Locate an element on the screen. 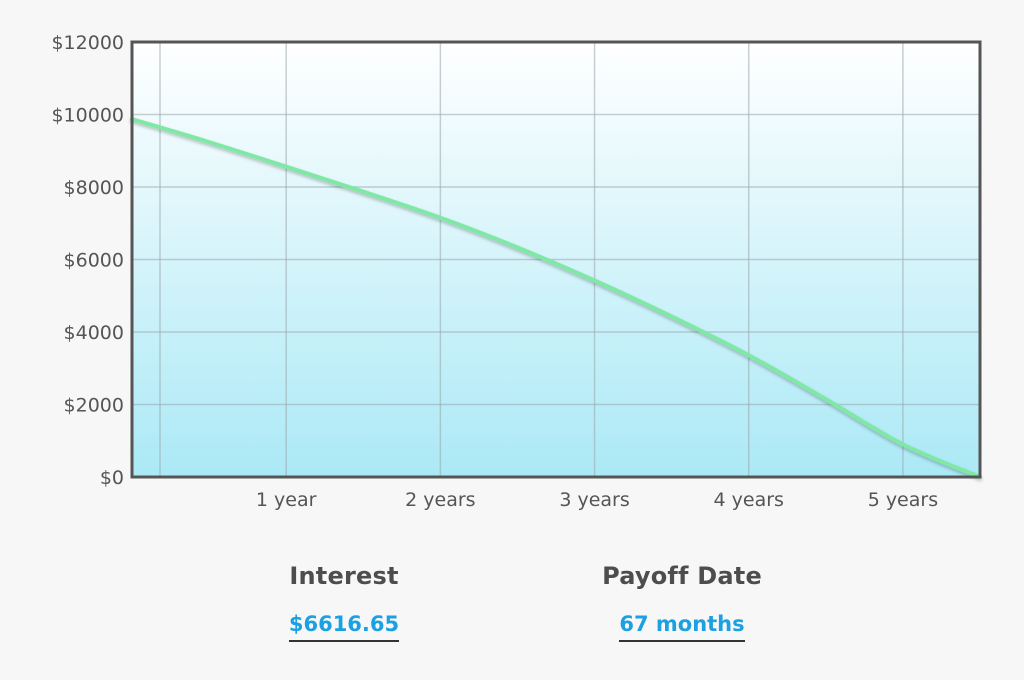 The height and width of the screenshot is (680, 1024). interest-value-link: $6616.65 is located at coordinates (344, 627).